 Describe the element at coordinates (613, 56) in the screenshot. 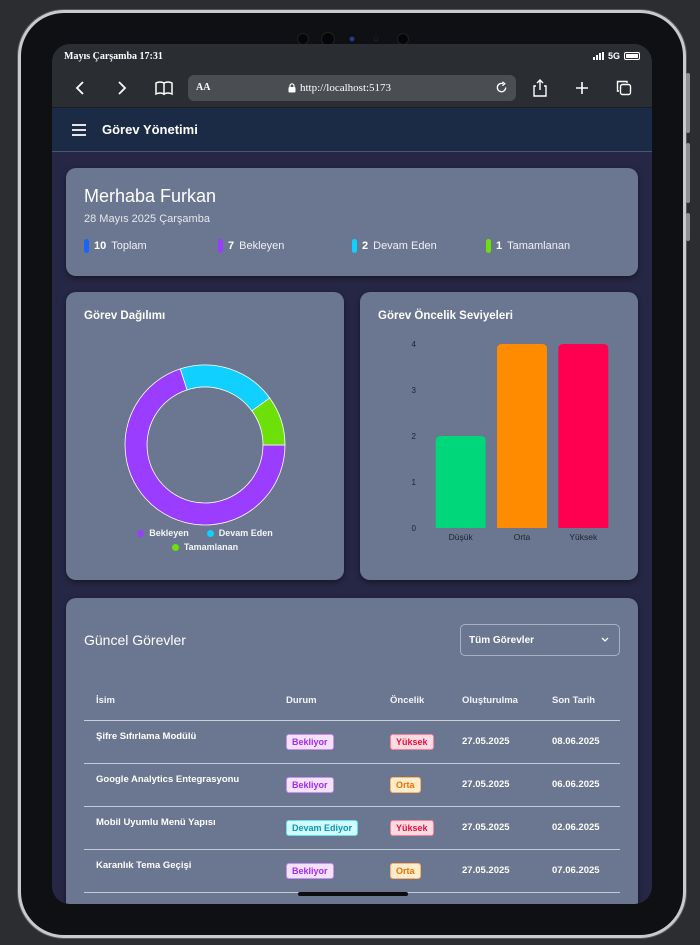

I see `network-label: 5G` at that location.